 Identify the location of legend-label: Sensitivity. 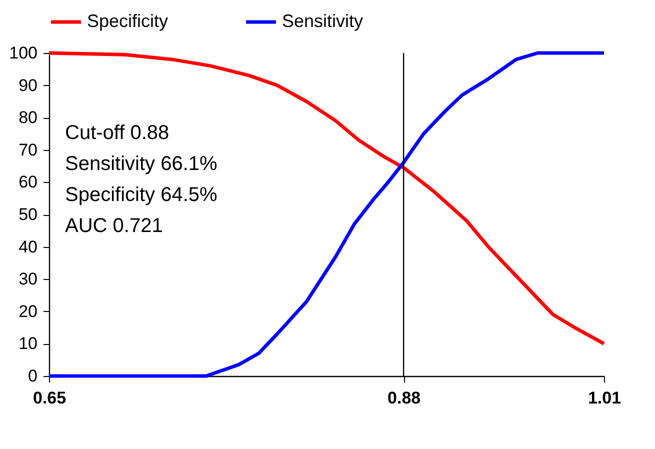
(323, 21).